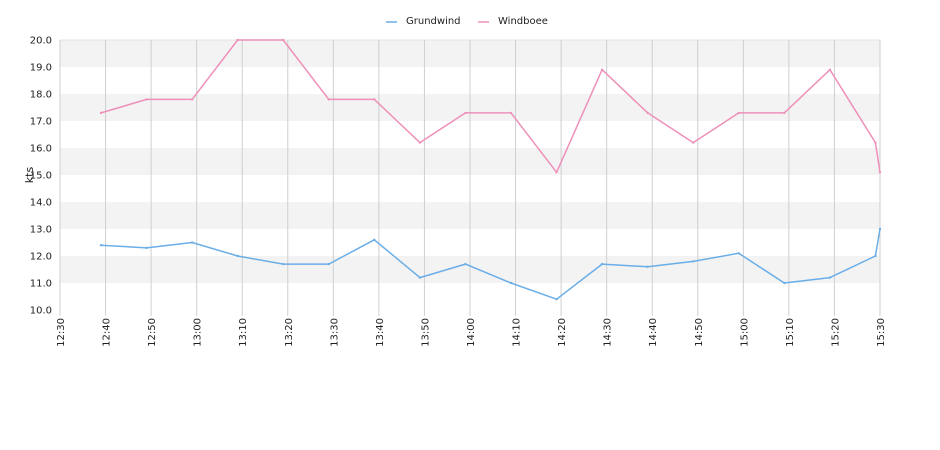 This screenshot has height=450, width=940. I want to click on y-tick-label: 20.0, so click(41, 41).